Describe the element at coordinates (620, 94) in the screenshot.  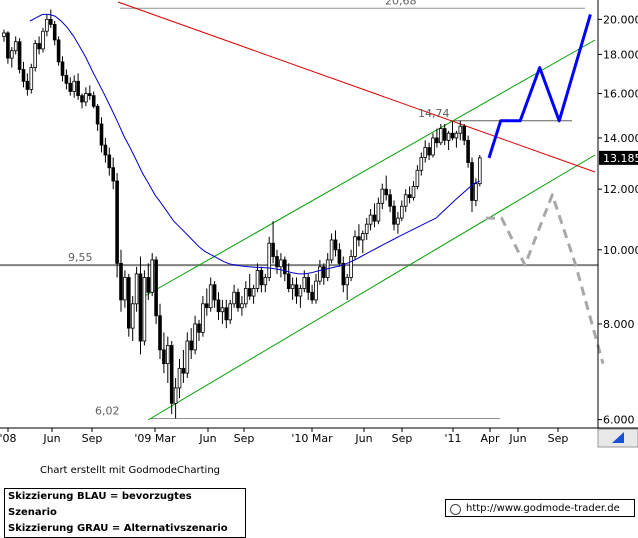
I see `y-tick-label: 16.000` at that location.